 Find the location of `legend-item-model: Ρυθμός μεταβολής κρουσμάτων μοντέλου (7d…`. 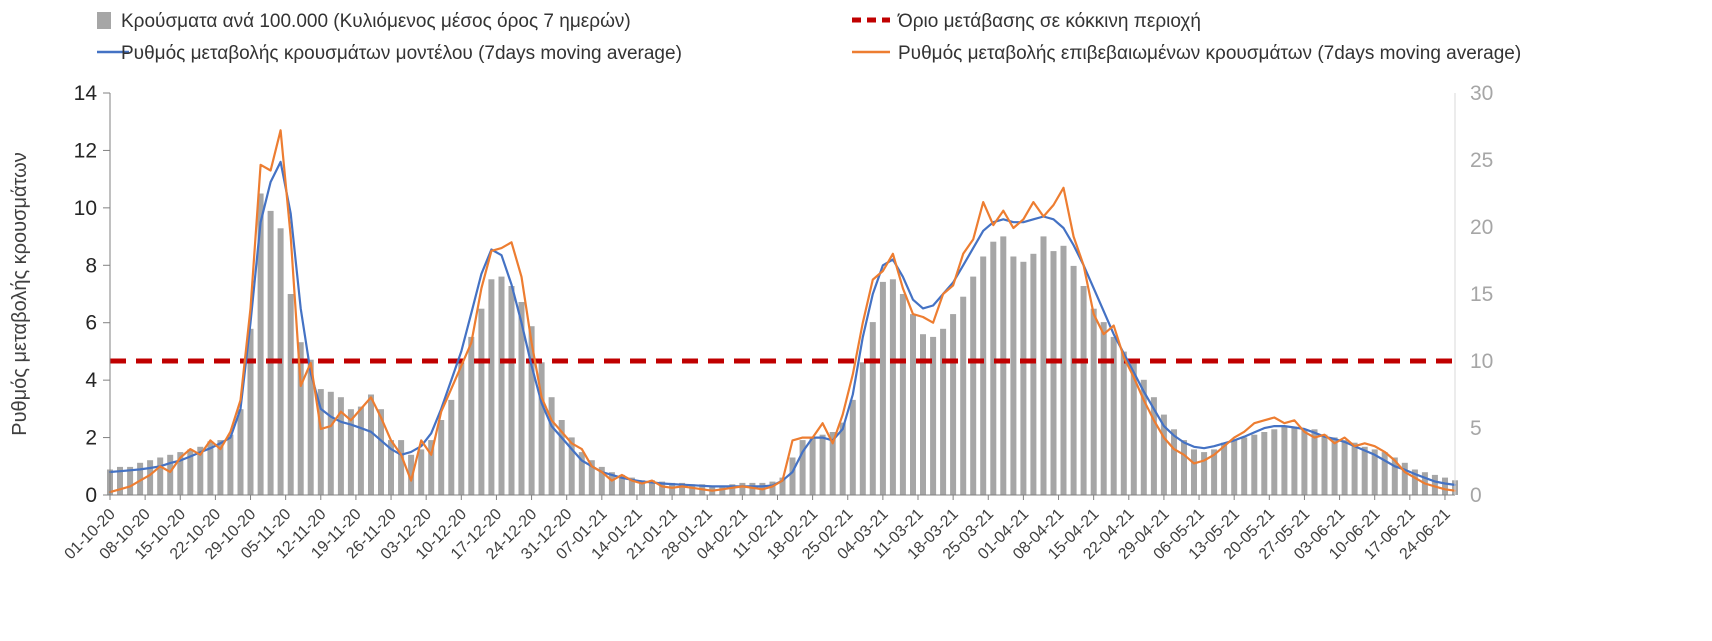

legend-item-model: Ρυθμός μεταβολής κρουσμάτων μοντέλου (7d… is located at coordinates (389, 53).